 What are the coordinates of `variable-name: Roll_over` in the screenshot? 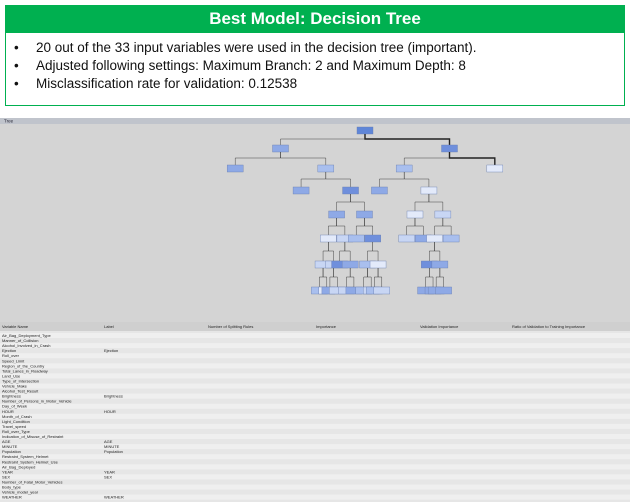 It's located at (11, 355).